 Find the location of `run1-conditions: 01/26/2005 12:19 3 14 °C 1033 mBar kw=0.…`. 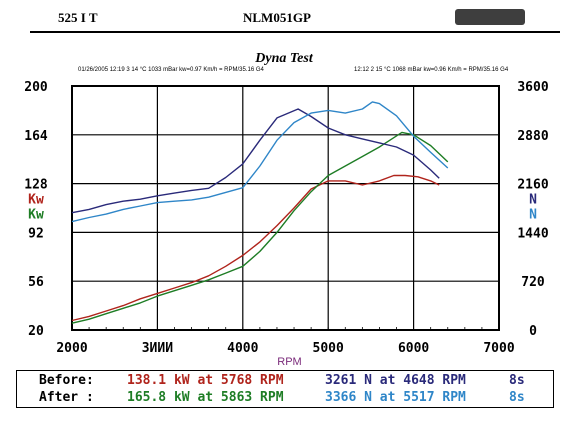

run1-conditions: 01/26/2005 12:19 3 14 °C 1033 mBar kw=0.… is located at coordinates (171, 70).